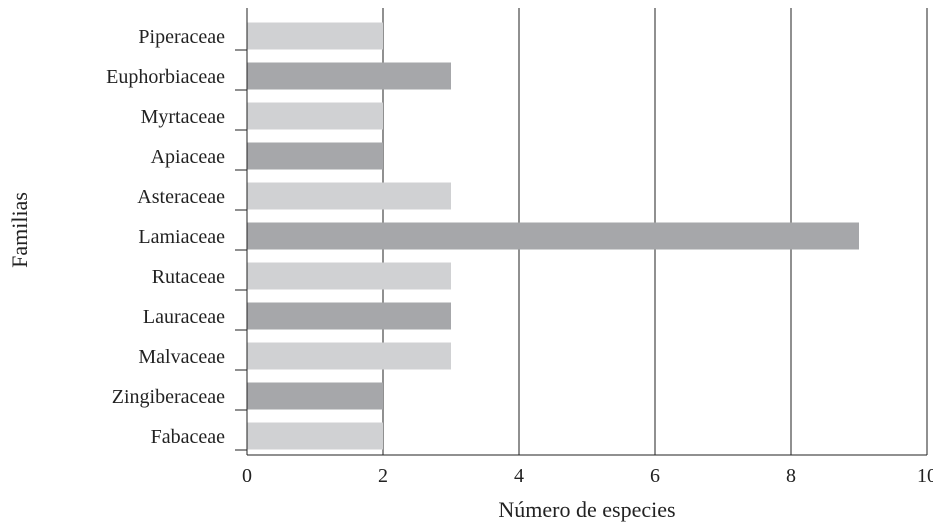 The height and width of the screenshot is (524, 933). What do you see at coordinates (925, 476) in the screenshot?
I see `x-tick-label: 10` at bounding box center [925, 476].